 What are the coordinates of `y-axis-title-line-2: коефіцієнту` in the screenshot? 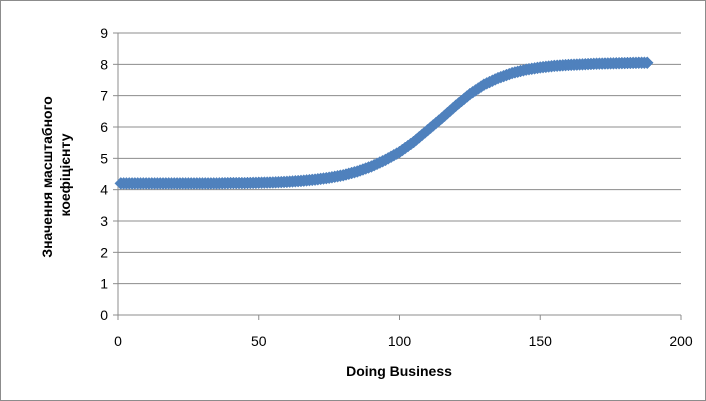 It's located at (65, 174).